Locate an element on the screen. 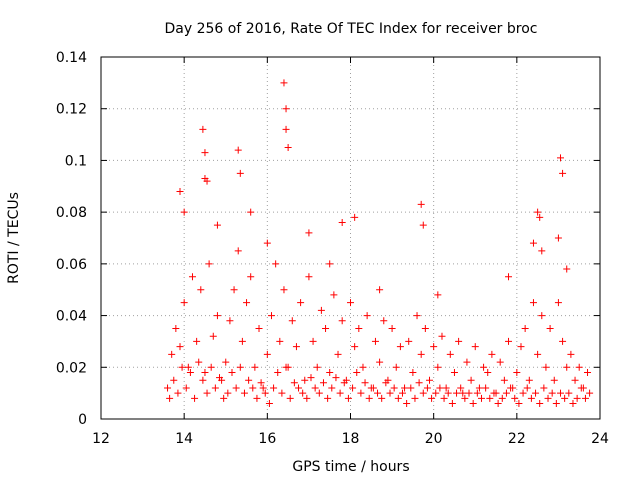 This screenshot has height=480, width=640. x-tick-label: 22 is located at coordinates (517, 439).